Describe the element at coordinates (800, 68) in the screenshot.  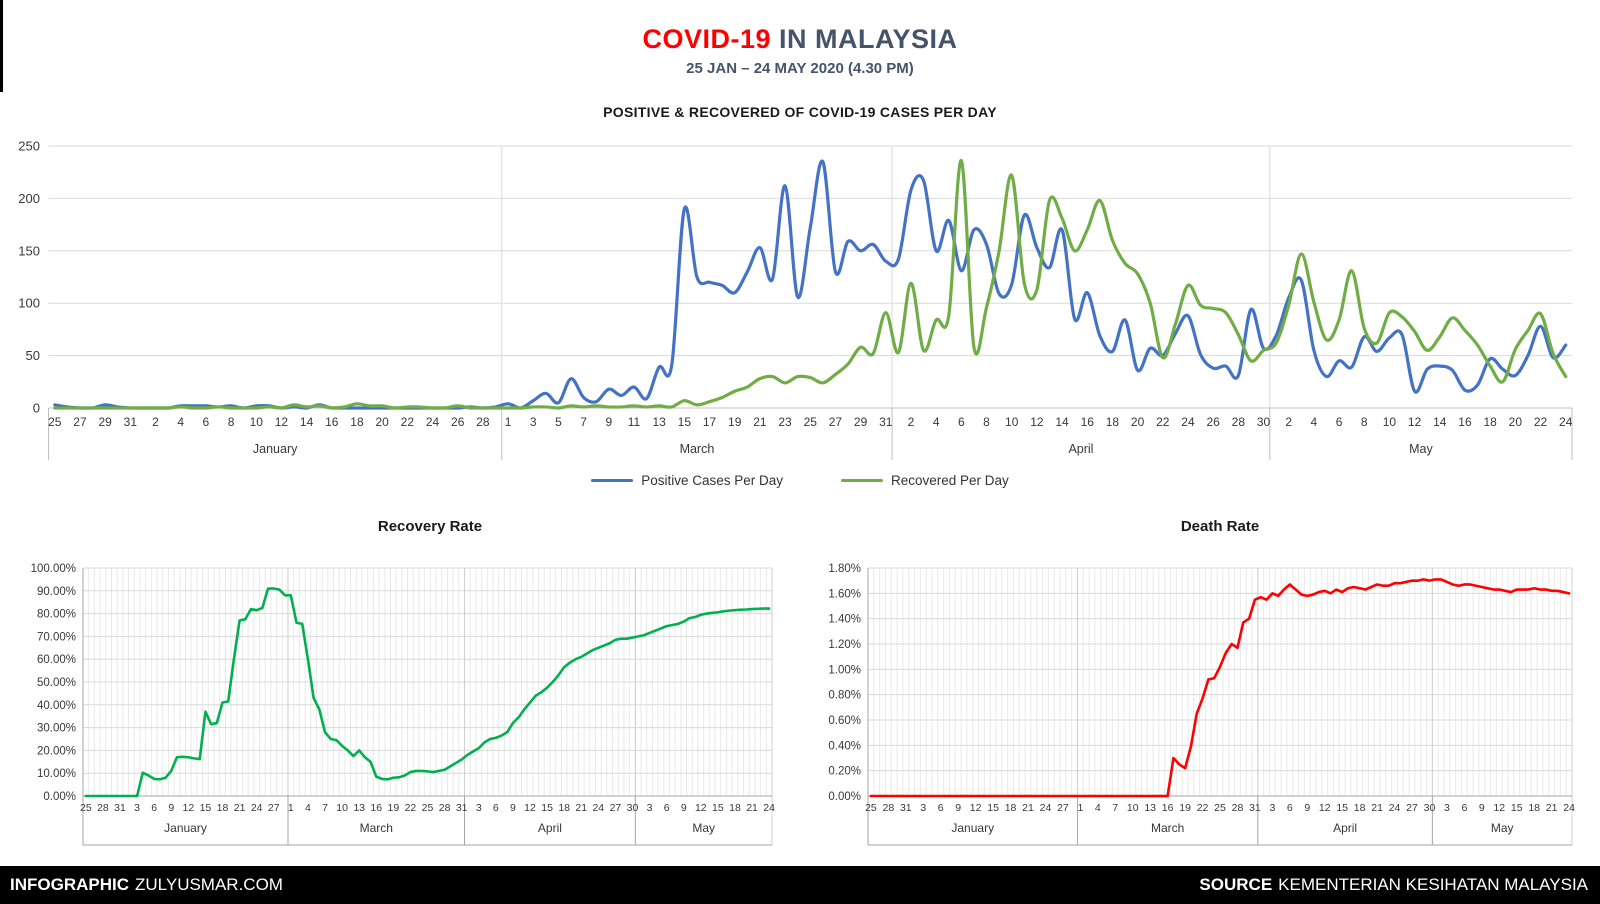
I see `page-subtitle: 25 JAN – 24 MAY 2020 (4.30 PM)` at that location.